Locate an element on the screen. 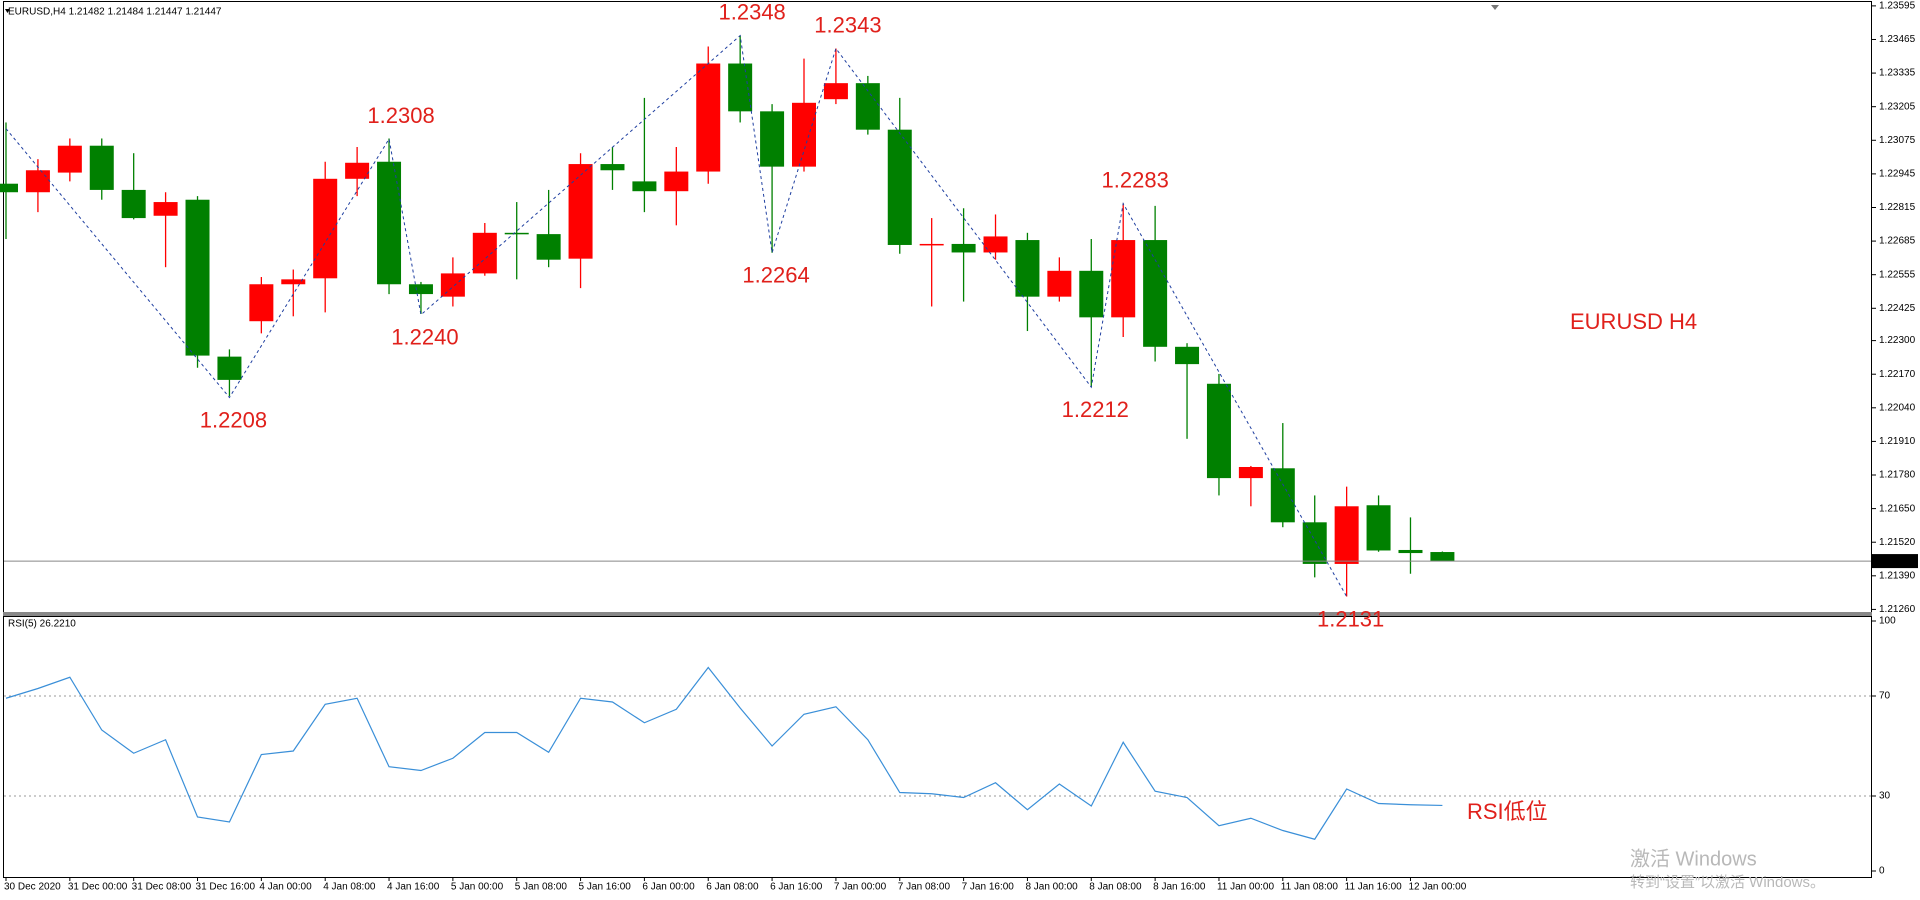 This screenshot has height=900, width=1920. y-tick-label: 1.22425 is located at coordinates (1897, 308).